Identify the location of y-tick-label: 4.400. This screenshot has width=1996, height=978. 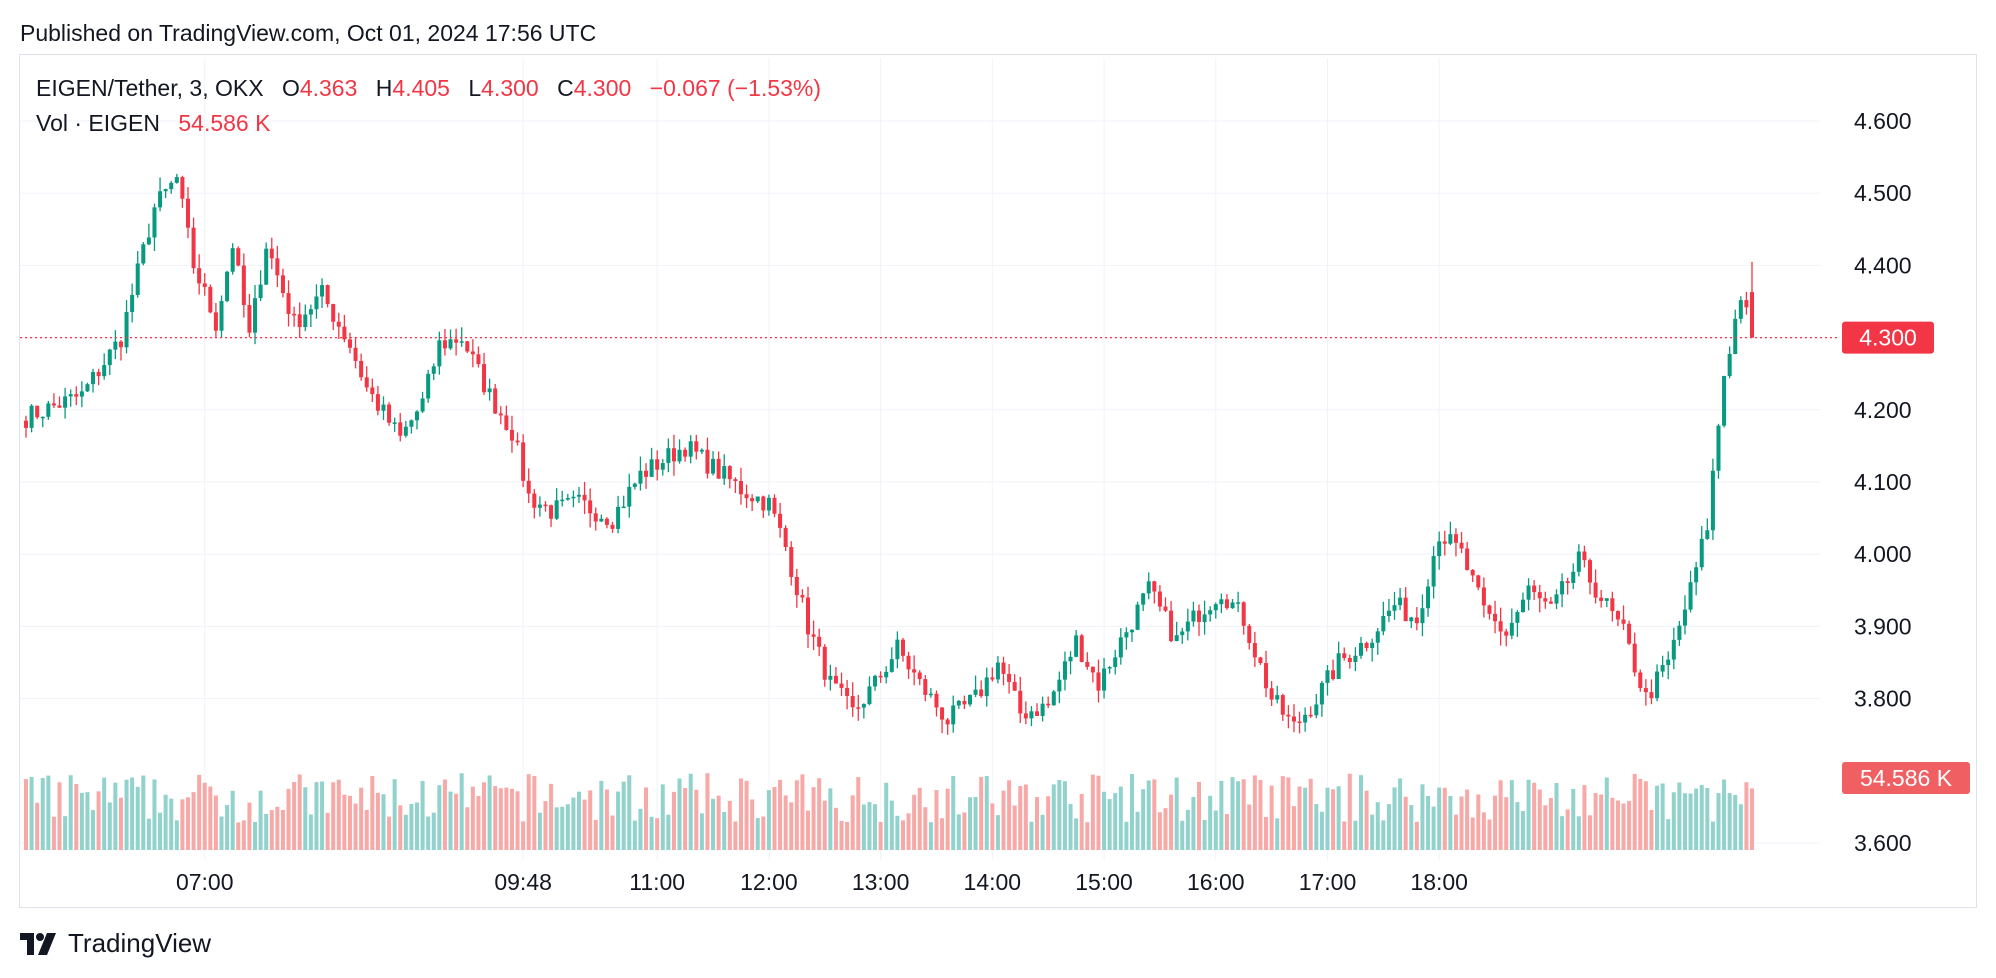
(1883, 265).